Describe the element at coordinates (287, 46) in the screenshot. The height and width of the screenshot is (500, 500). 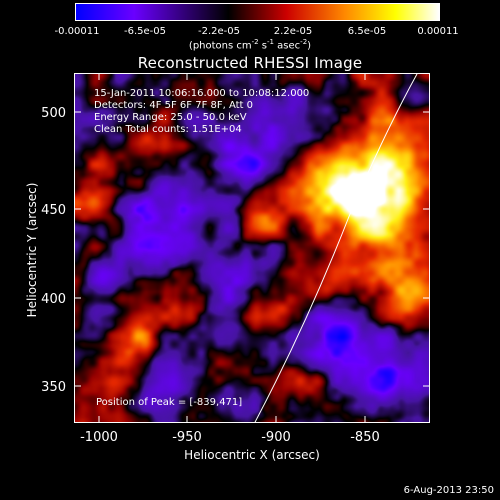
I see `units-part: asec` at that location.